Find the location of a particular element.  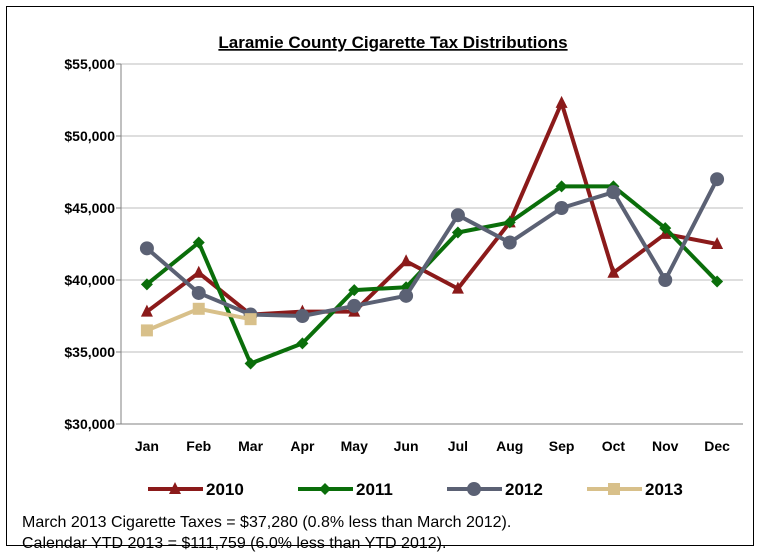

x-tick-label: Jul is located at coordinates (458, 446).